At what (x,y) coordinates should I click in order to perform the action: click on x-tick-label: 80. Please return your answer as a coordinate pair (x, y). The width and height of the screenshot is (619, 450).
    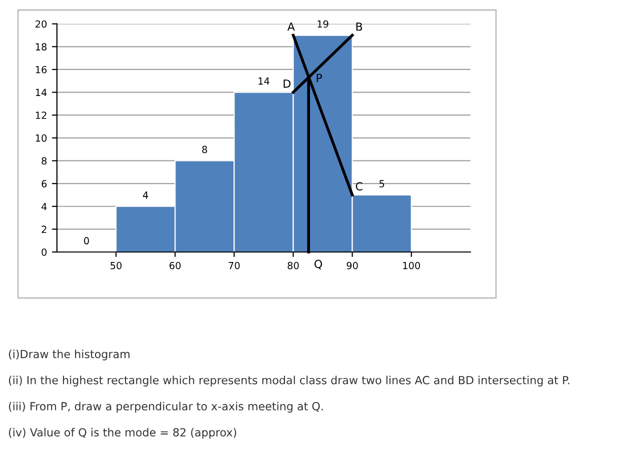
    Looking at the image, I should click on (293, 266).